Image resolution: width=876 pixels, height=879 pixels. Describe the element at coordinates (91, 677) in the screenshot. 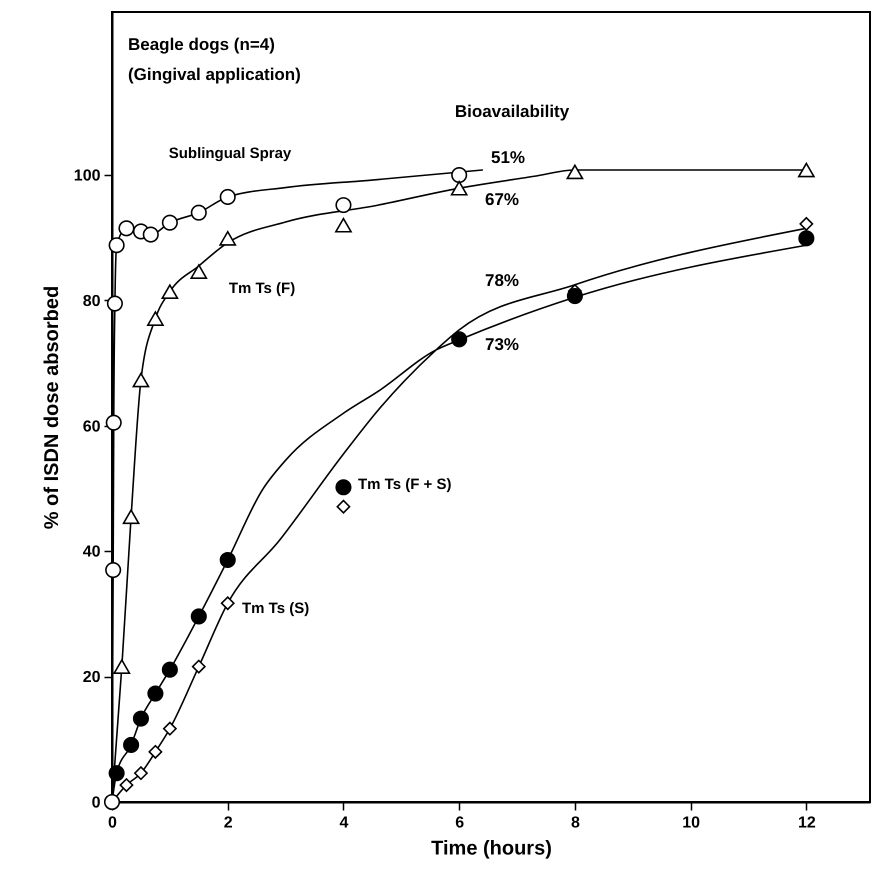

I see `y-tick-label: 20` at that location.